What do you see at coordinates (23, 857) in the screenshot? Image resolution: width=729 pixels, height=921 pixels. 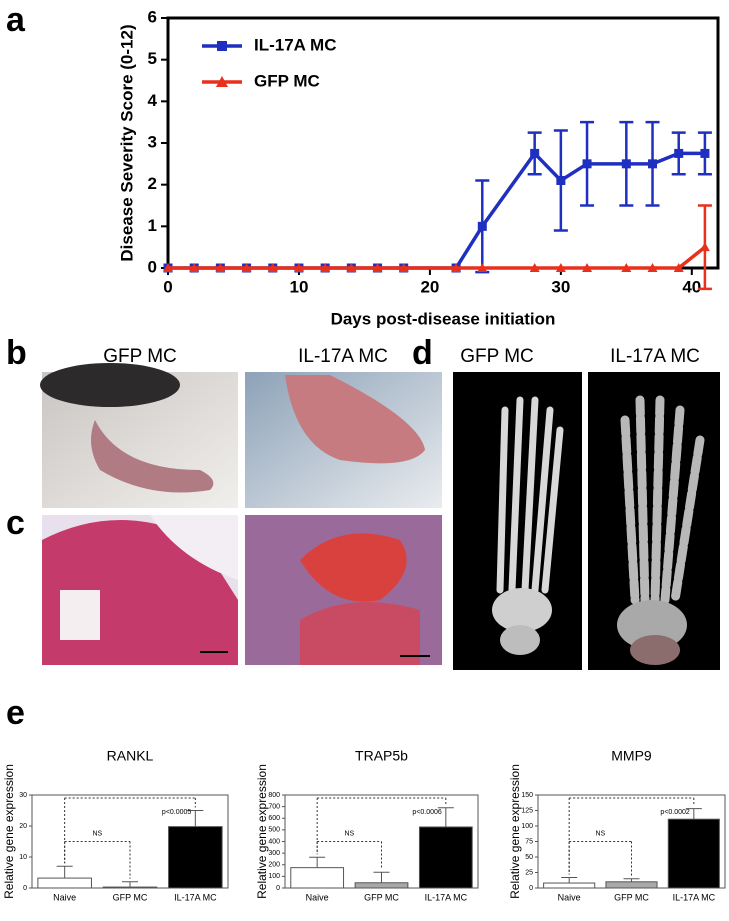 I see `y-tick-label: 10` at bounding box center [23, 857].